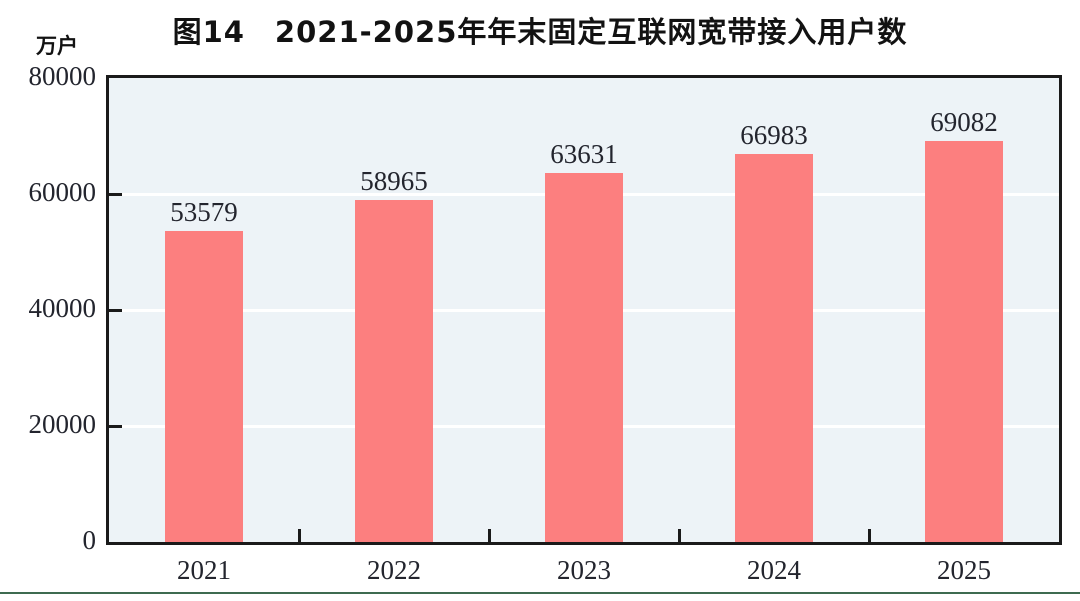 This screenshot has height=601, width=1080. What do you see at coordinates (540, 32) in the screenshot?
I see `chart-title: 图14 2021-2025年年末固定互联网宽带接入用户数` at bounding box center [540, 32].